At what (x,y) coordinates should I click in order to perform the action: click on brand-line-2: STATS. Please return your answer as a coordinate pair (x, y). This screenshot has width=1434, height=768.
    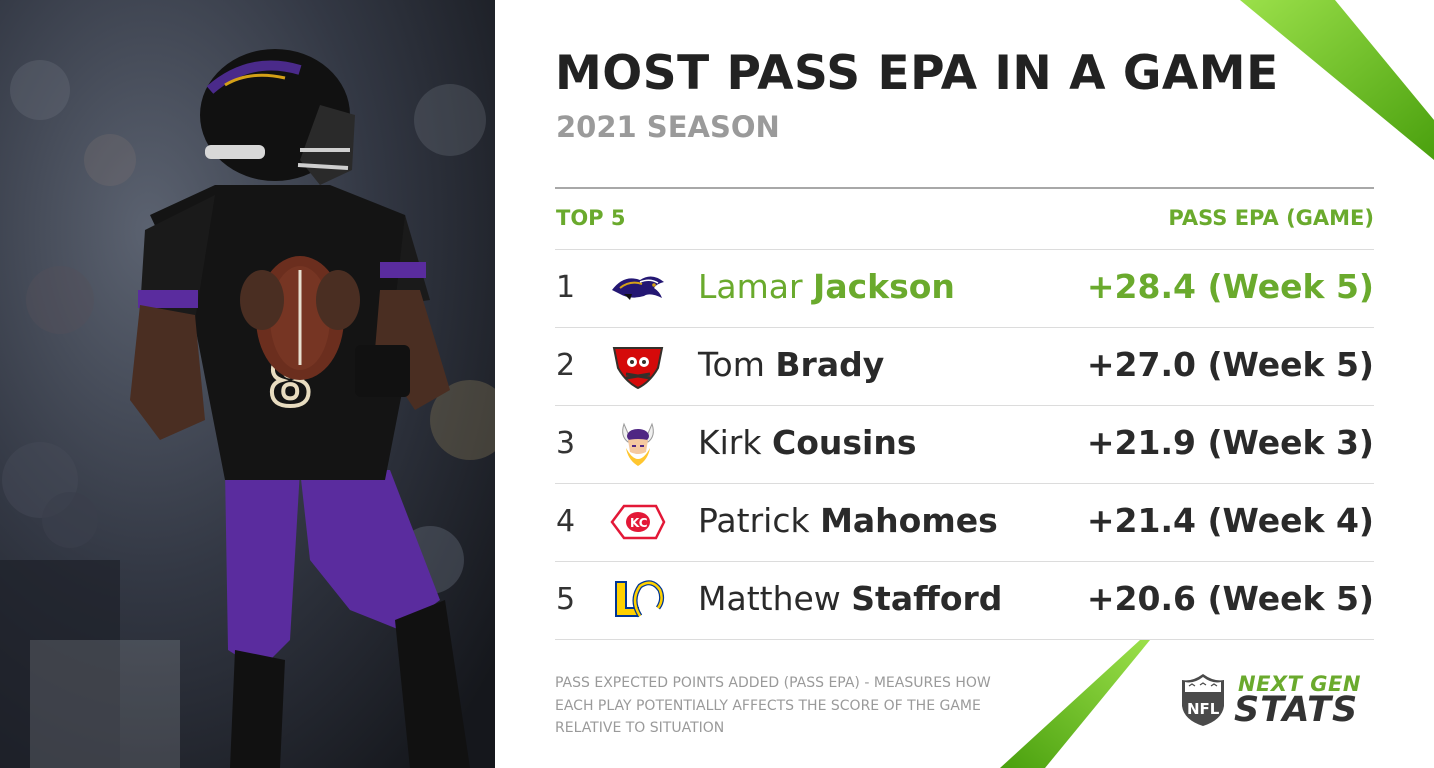
    Looking at the image, I should click on (1296, 710).